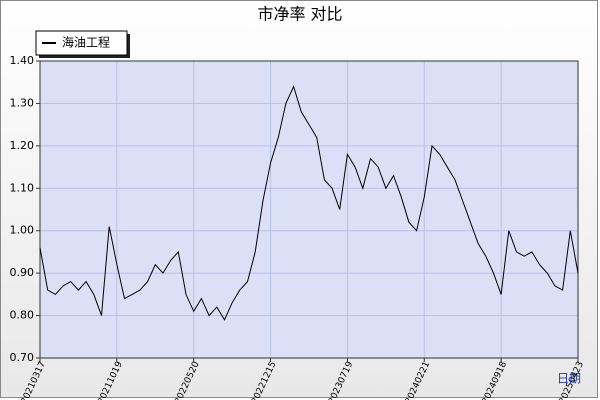 The height and width of the screenshot is (400, 600). I want to click on y-tick-label: 1.20, so click(22, 145).